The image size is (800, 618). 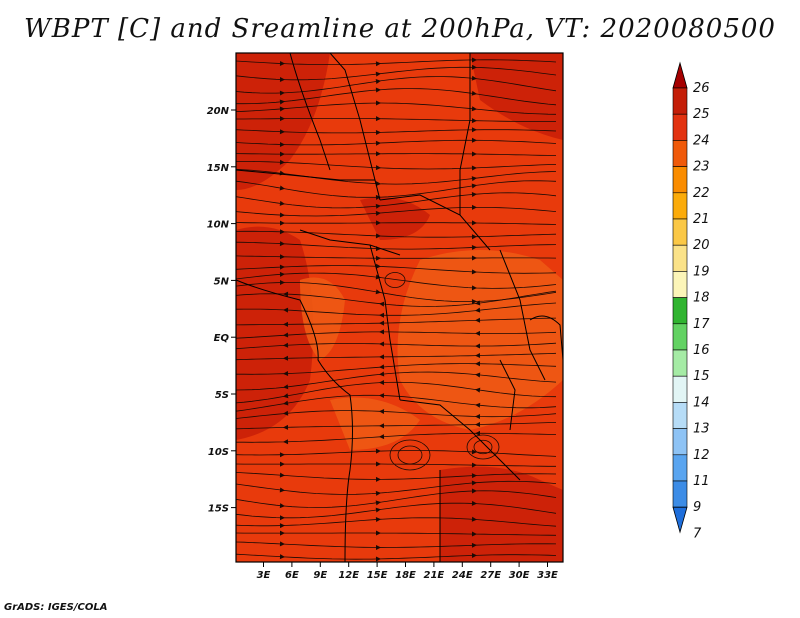 What do you see at coordinates (218, 452) in the screenshot?
I see `y-tick-label: 10S` at bounding box center [218, 452].